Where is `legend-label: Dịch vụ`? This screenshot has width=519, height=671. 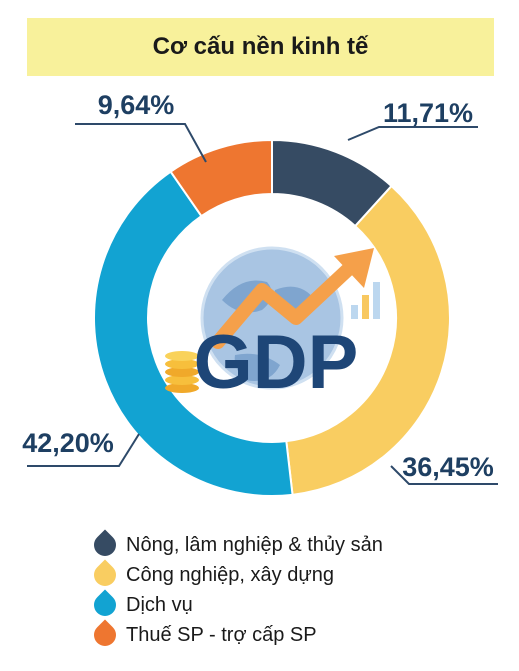 legend-label: Dịch vụ is located at coordinates (159, 604).